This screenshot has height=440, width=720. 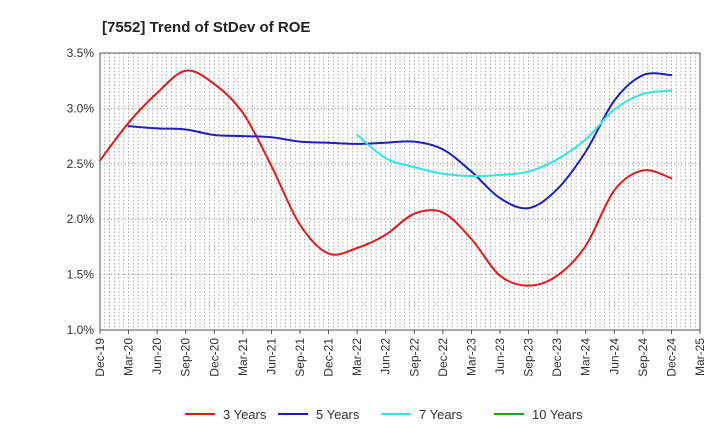 What do you see at coordinates (214, 357) in the screenshot?
I see `x-tick-label: Dec-20` at bounding box center [214, 357].